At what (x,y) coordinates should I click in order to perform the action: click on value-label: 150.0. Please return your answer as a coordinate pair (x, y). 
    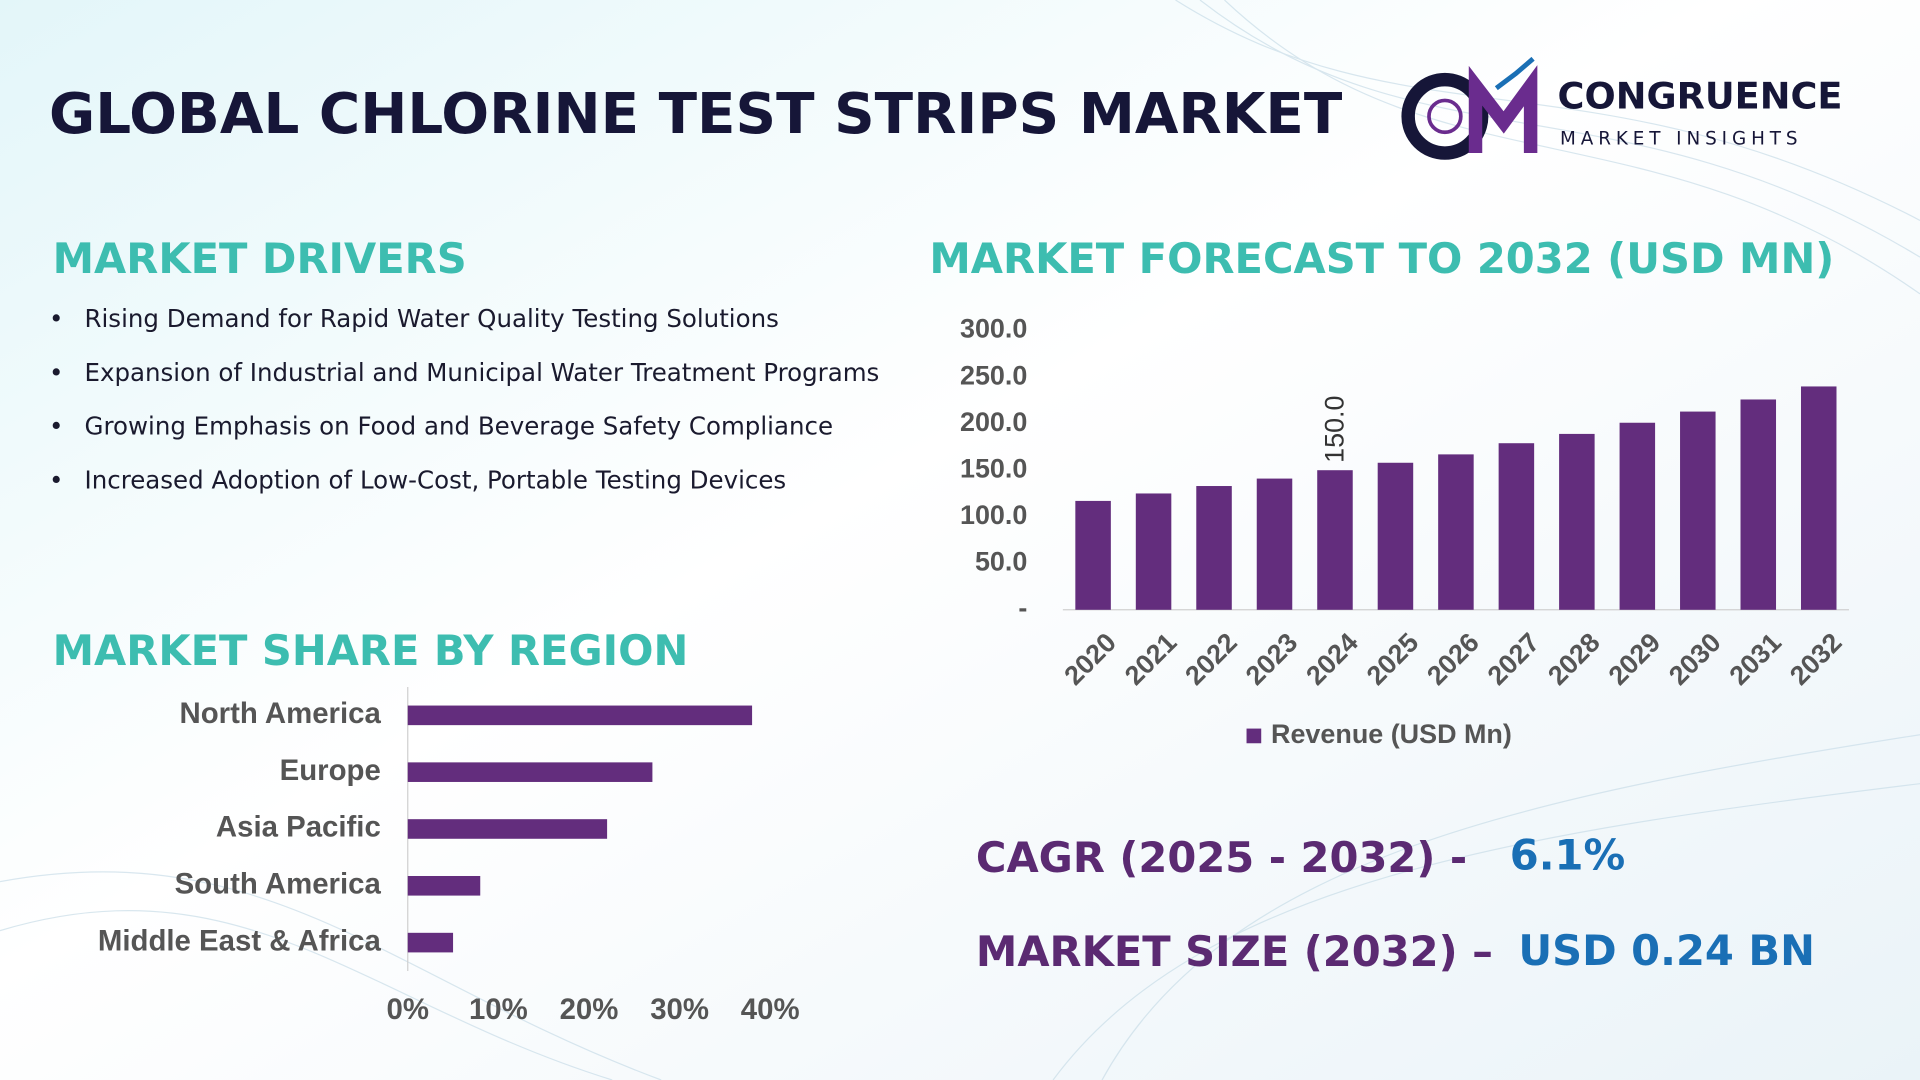
    Looking at the image, I should click on (1334, 428).